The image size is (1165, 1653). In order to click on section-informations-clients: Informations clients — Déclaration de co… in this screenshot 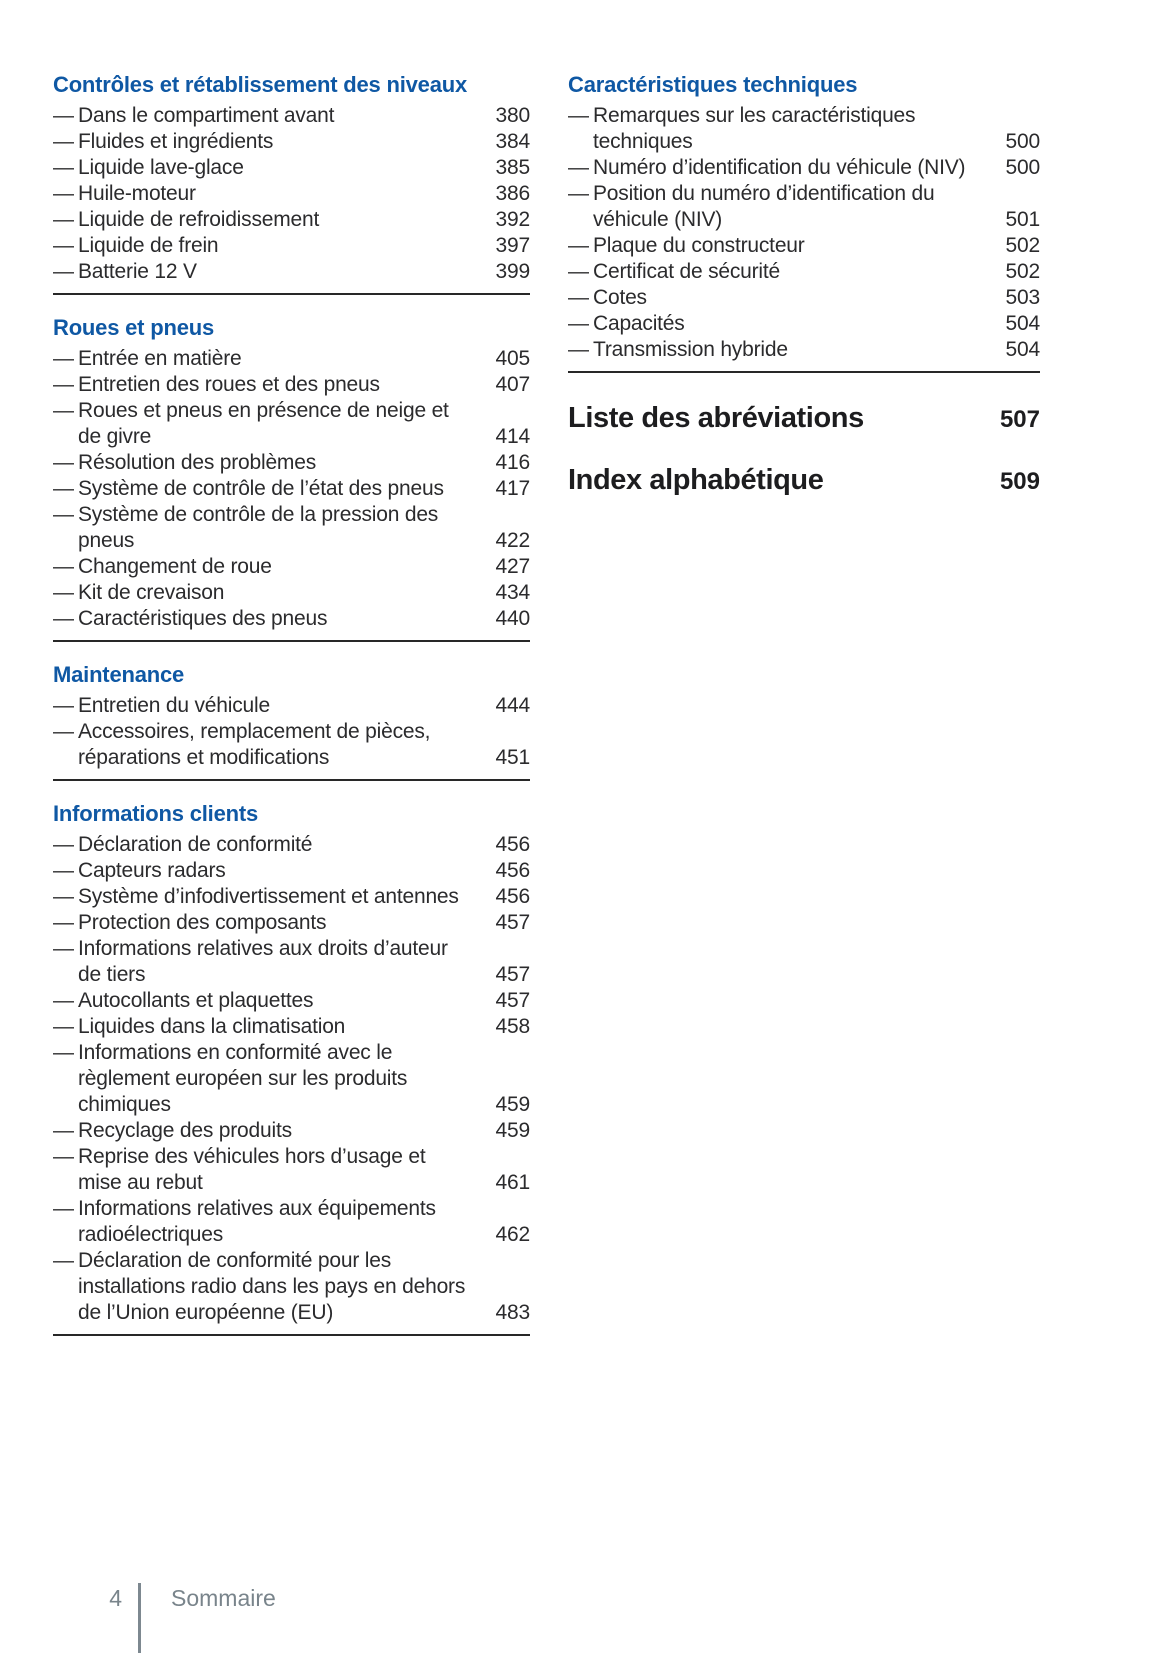, I will do `click(291, 1068)`.